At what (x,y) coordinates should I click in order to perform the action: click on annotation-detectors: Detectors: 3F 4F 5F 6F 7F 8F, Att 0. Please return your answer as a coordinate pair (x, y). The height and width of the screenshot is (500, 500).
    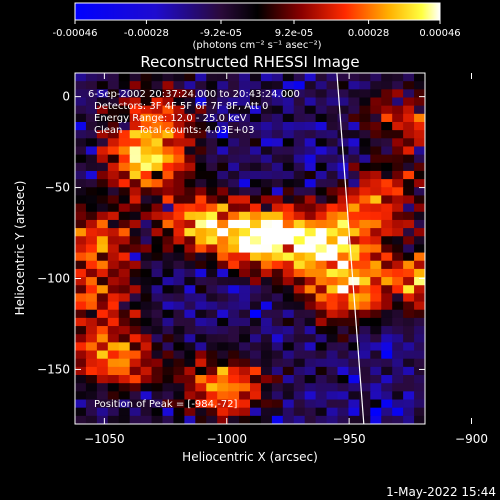
    Looking at the image, I should click on (181, 106).